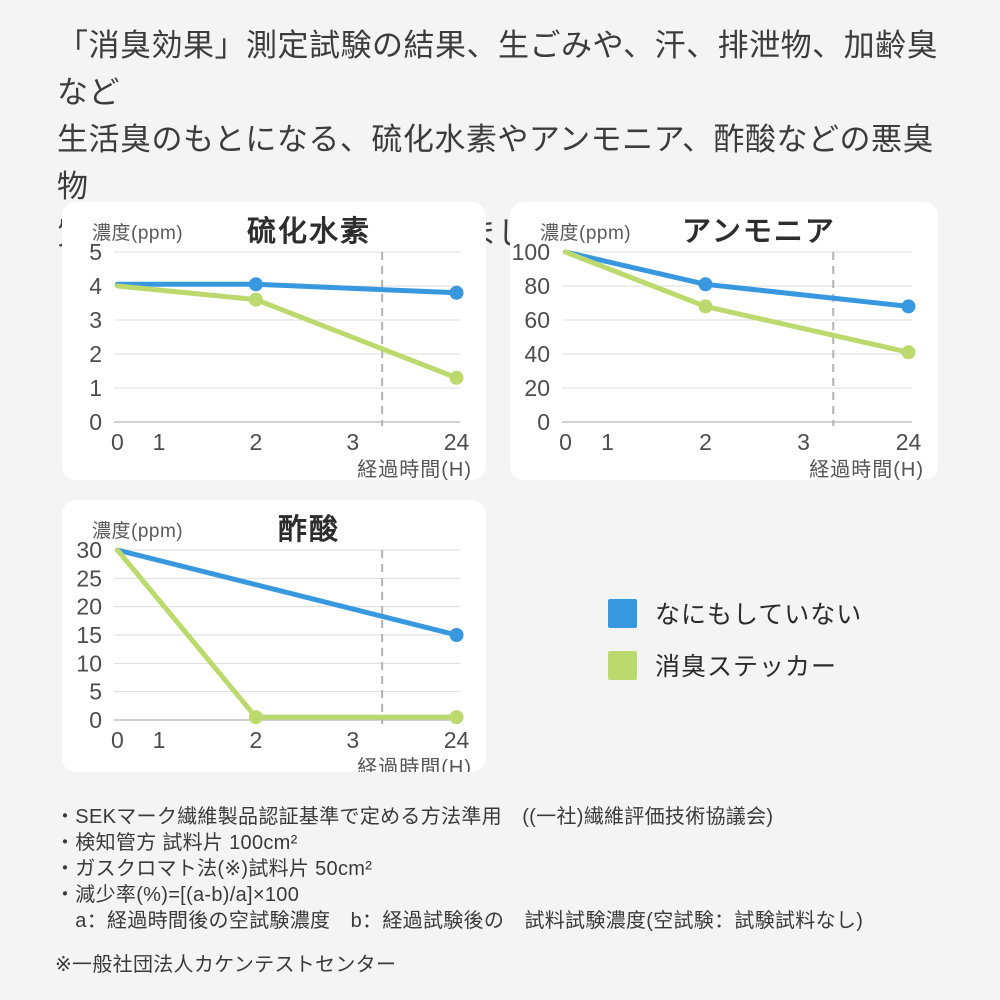 Image resolution: width=1000 pixels, height=1000 pixels. What do you see at coordinates (89, 550) in the screenshot?
I see `y-tick-label: 30` at bounding box center [89, 550].